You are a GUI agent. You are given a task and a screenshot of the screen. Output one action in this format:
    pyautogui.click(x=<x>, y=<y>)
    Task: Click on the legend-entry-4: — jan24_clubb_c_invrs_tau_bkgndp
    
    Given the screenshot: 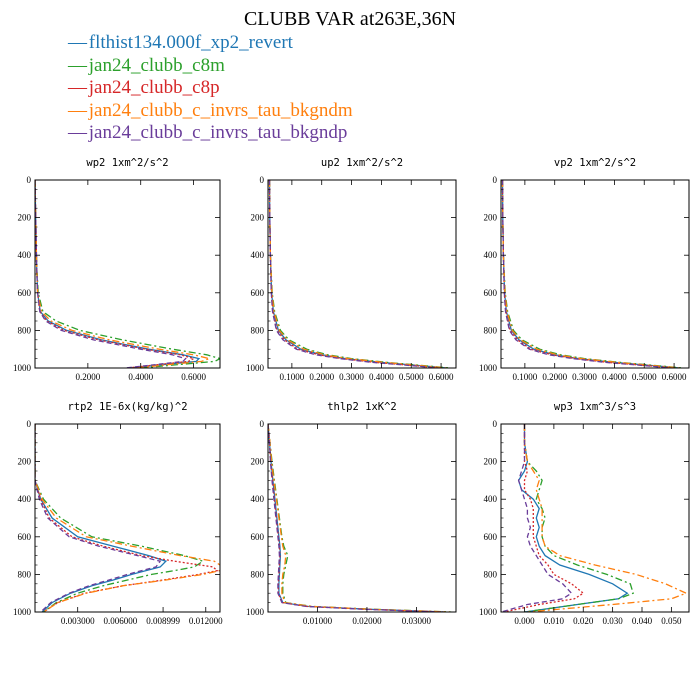 What is the action you would take?
    pyautogui.click(x=210, y=133)
    